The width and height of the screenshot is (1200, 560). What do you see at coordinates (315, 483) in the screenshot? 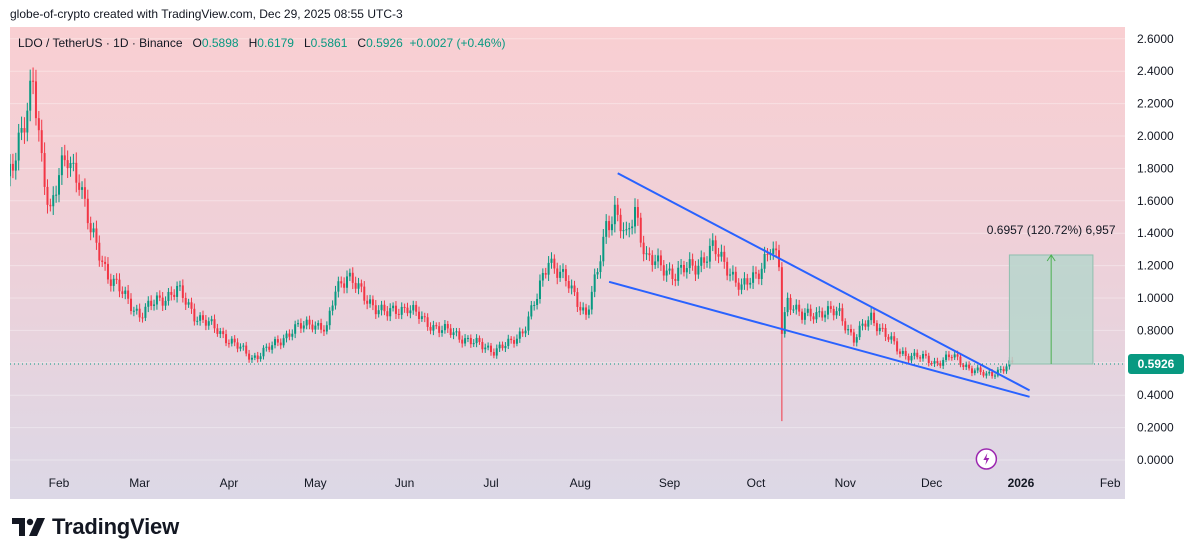
I see `x-tick-label: May` at bounding box center [315, 483].